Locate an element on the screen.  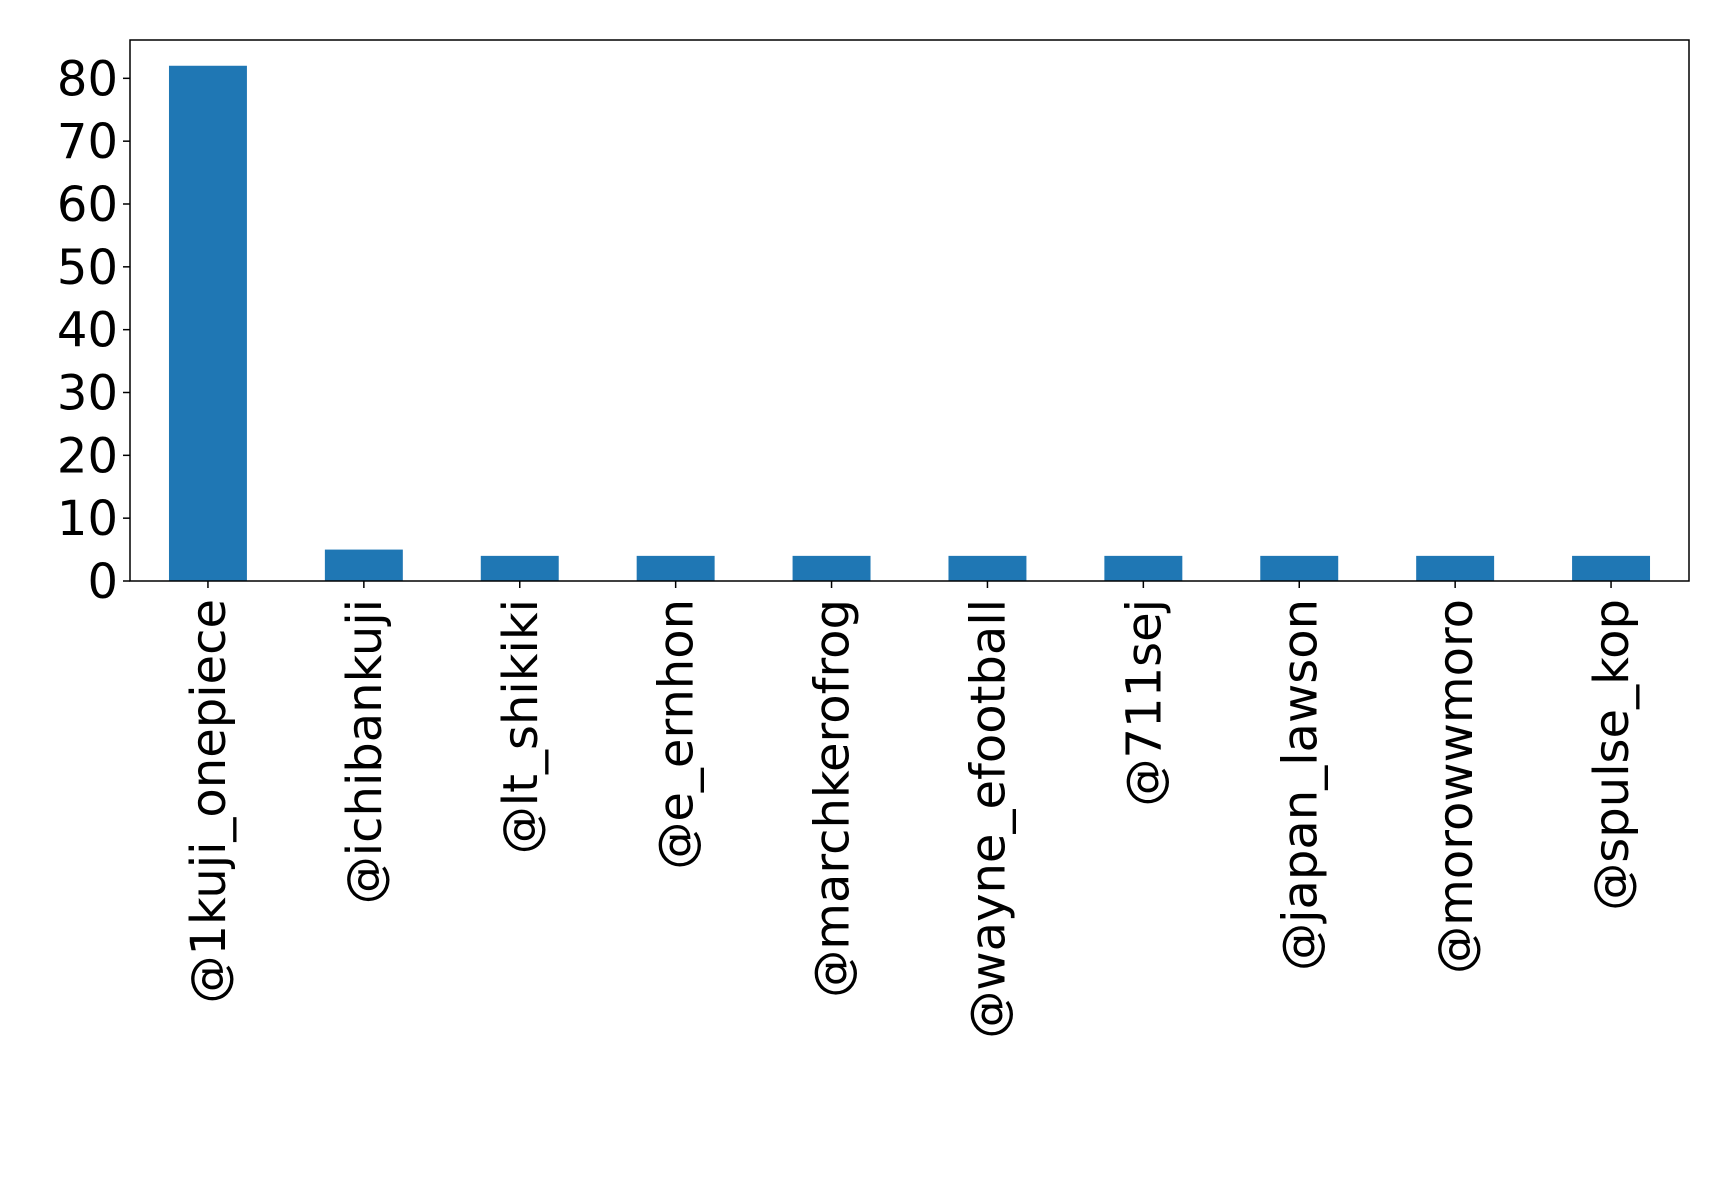
y-tick-label: 50 is located at coordinates (87, 268).